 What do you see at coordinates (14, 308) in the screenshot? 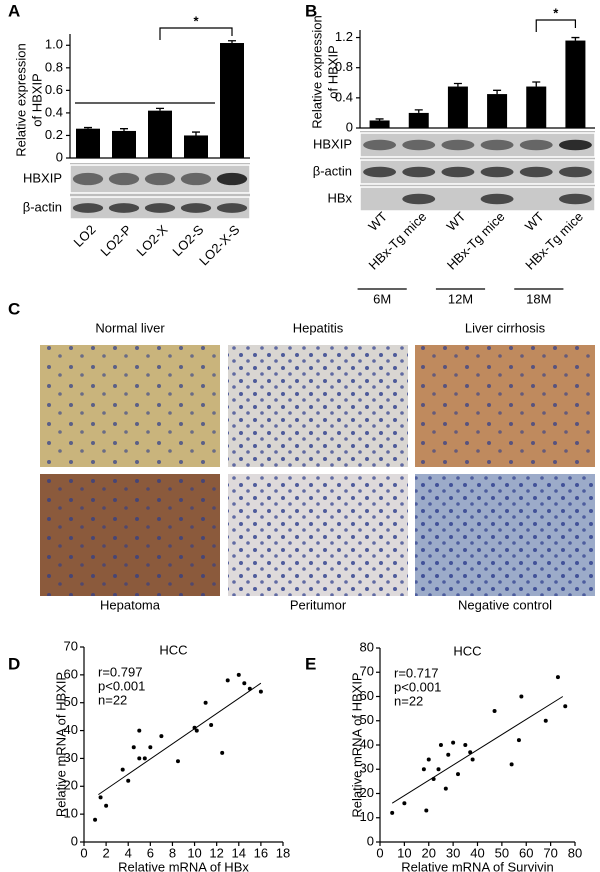
I see `panel-letter: C` at bounding box center [14, 308].